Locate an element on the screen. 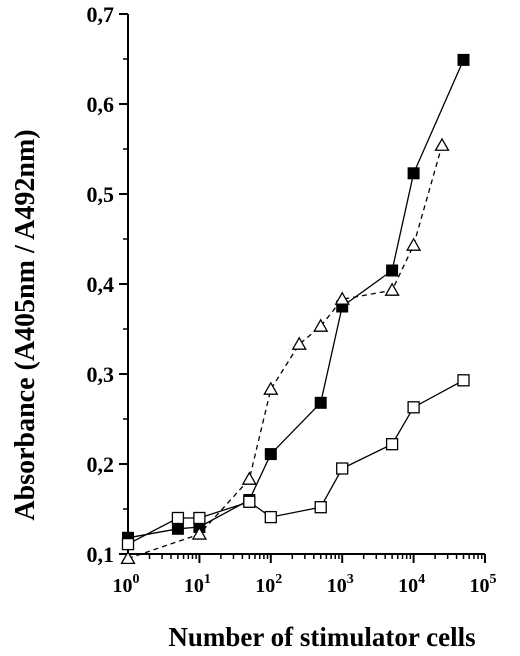 The width and height of the screenshot is (520, 656). y-tick-label: 0,7 is located at coordinates (101, 14).